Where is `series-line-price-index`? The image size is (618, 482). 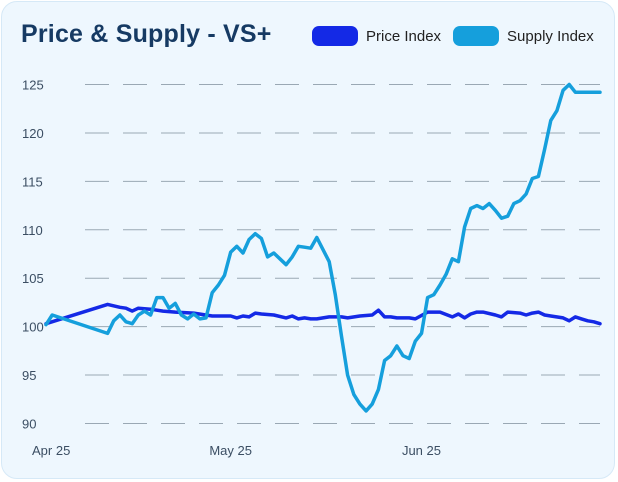
series-line-price-index is located at coordinates (323, 314).